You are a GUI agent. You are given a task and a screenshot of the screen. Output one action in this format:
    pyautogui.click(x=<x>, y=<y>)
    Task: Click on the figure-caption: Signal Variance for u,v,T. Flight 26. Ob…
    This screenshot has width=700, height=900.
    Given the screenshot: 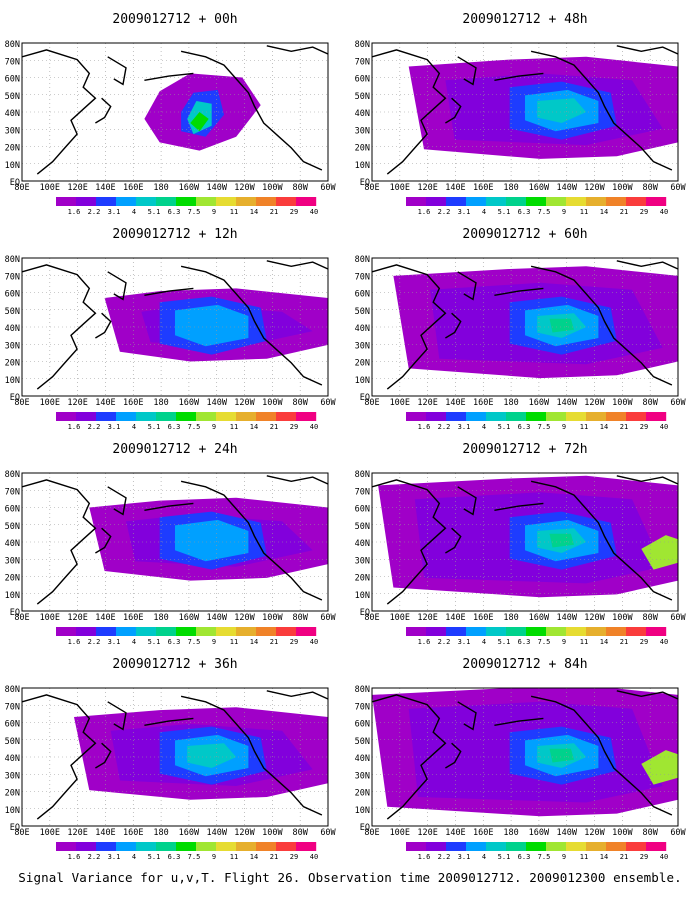 What is the action you would take?
    pyautogui.click(x=350, y=877)
    